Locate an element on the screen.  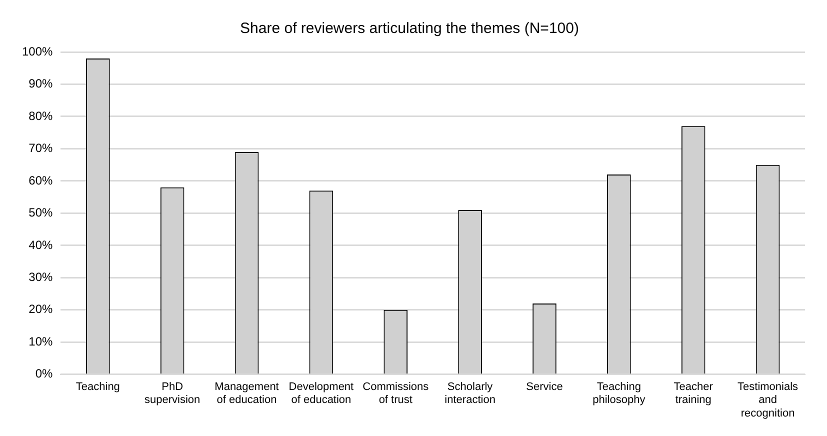
x-tick-label: Commissions of trust is located at coordinates (396, 393).